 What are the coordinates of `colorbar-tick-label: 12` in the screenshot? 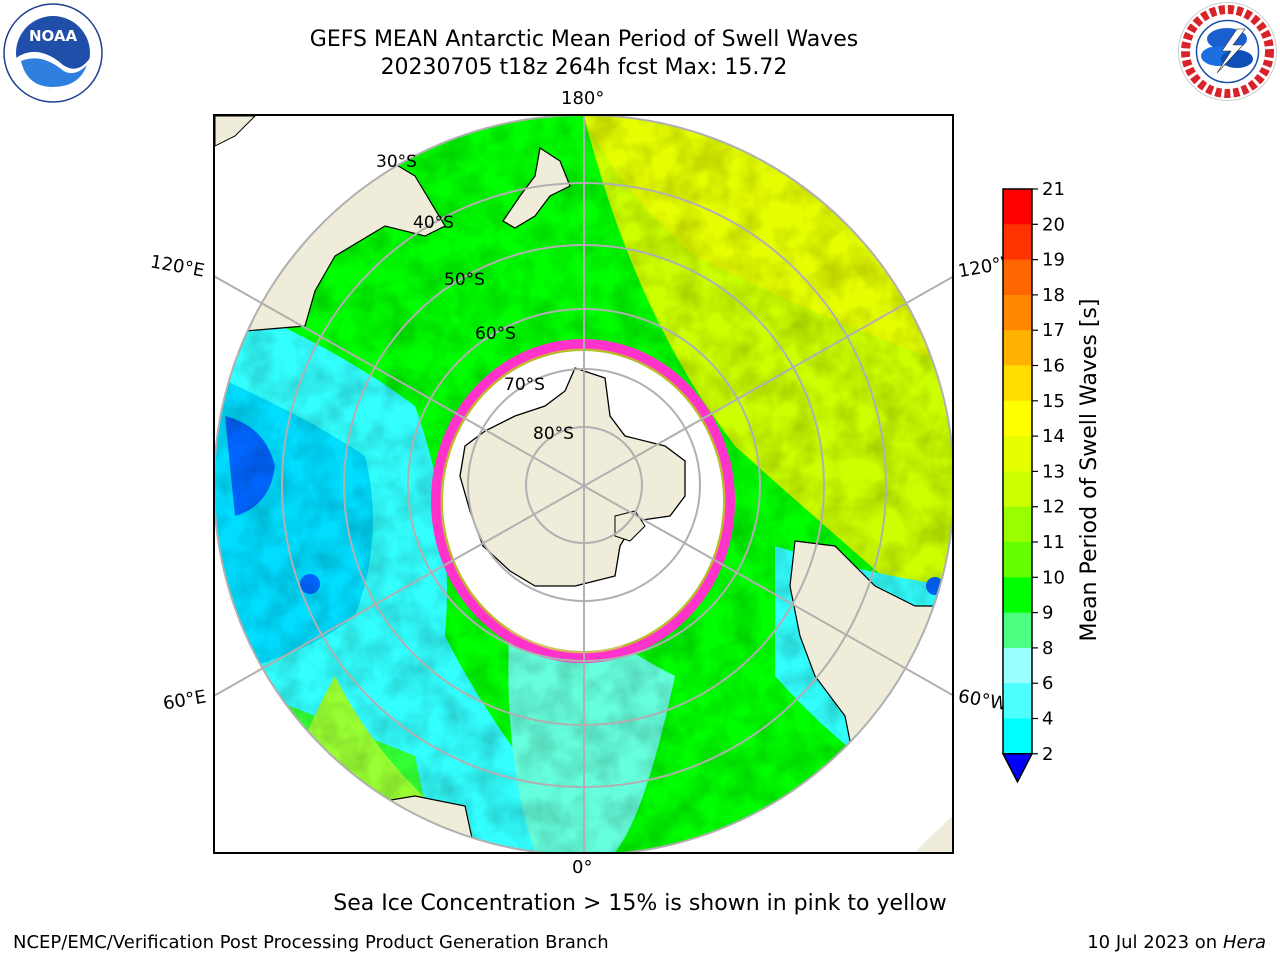 It's located at (1053, 507).